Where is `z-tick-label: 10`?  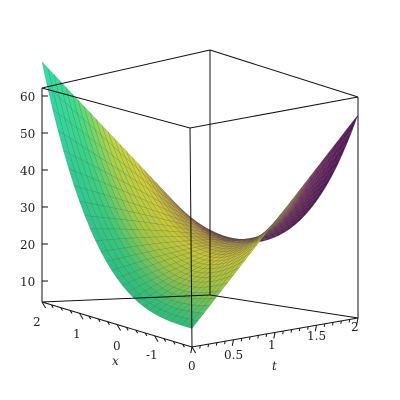 z-tick-label: 10 is located at coordinates (27, 282).